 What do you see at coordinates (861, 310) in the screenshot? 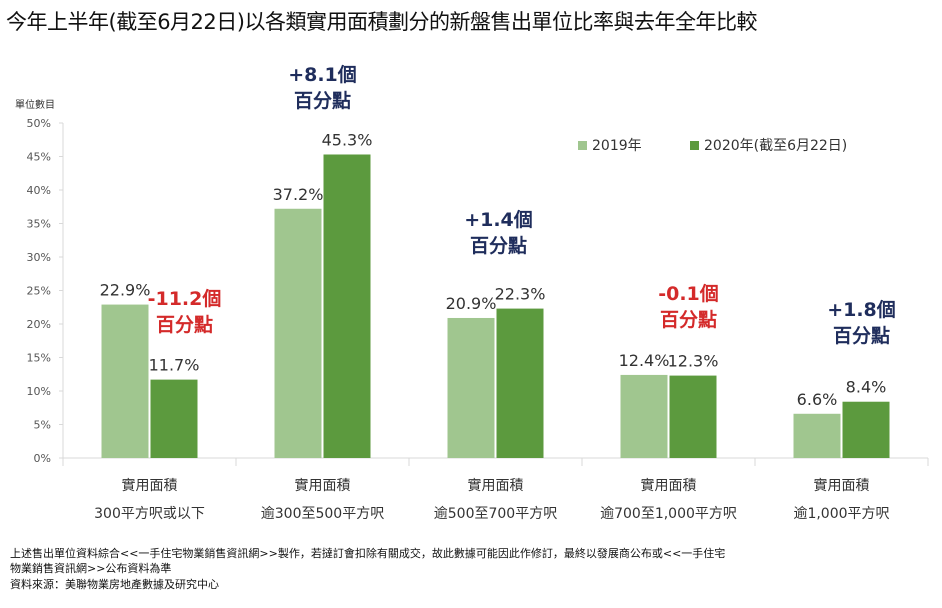
I see `change-annotation-value: +1.8個` at bounding box center [861, 310].